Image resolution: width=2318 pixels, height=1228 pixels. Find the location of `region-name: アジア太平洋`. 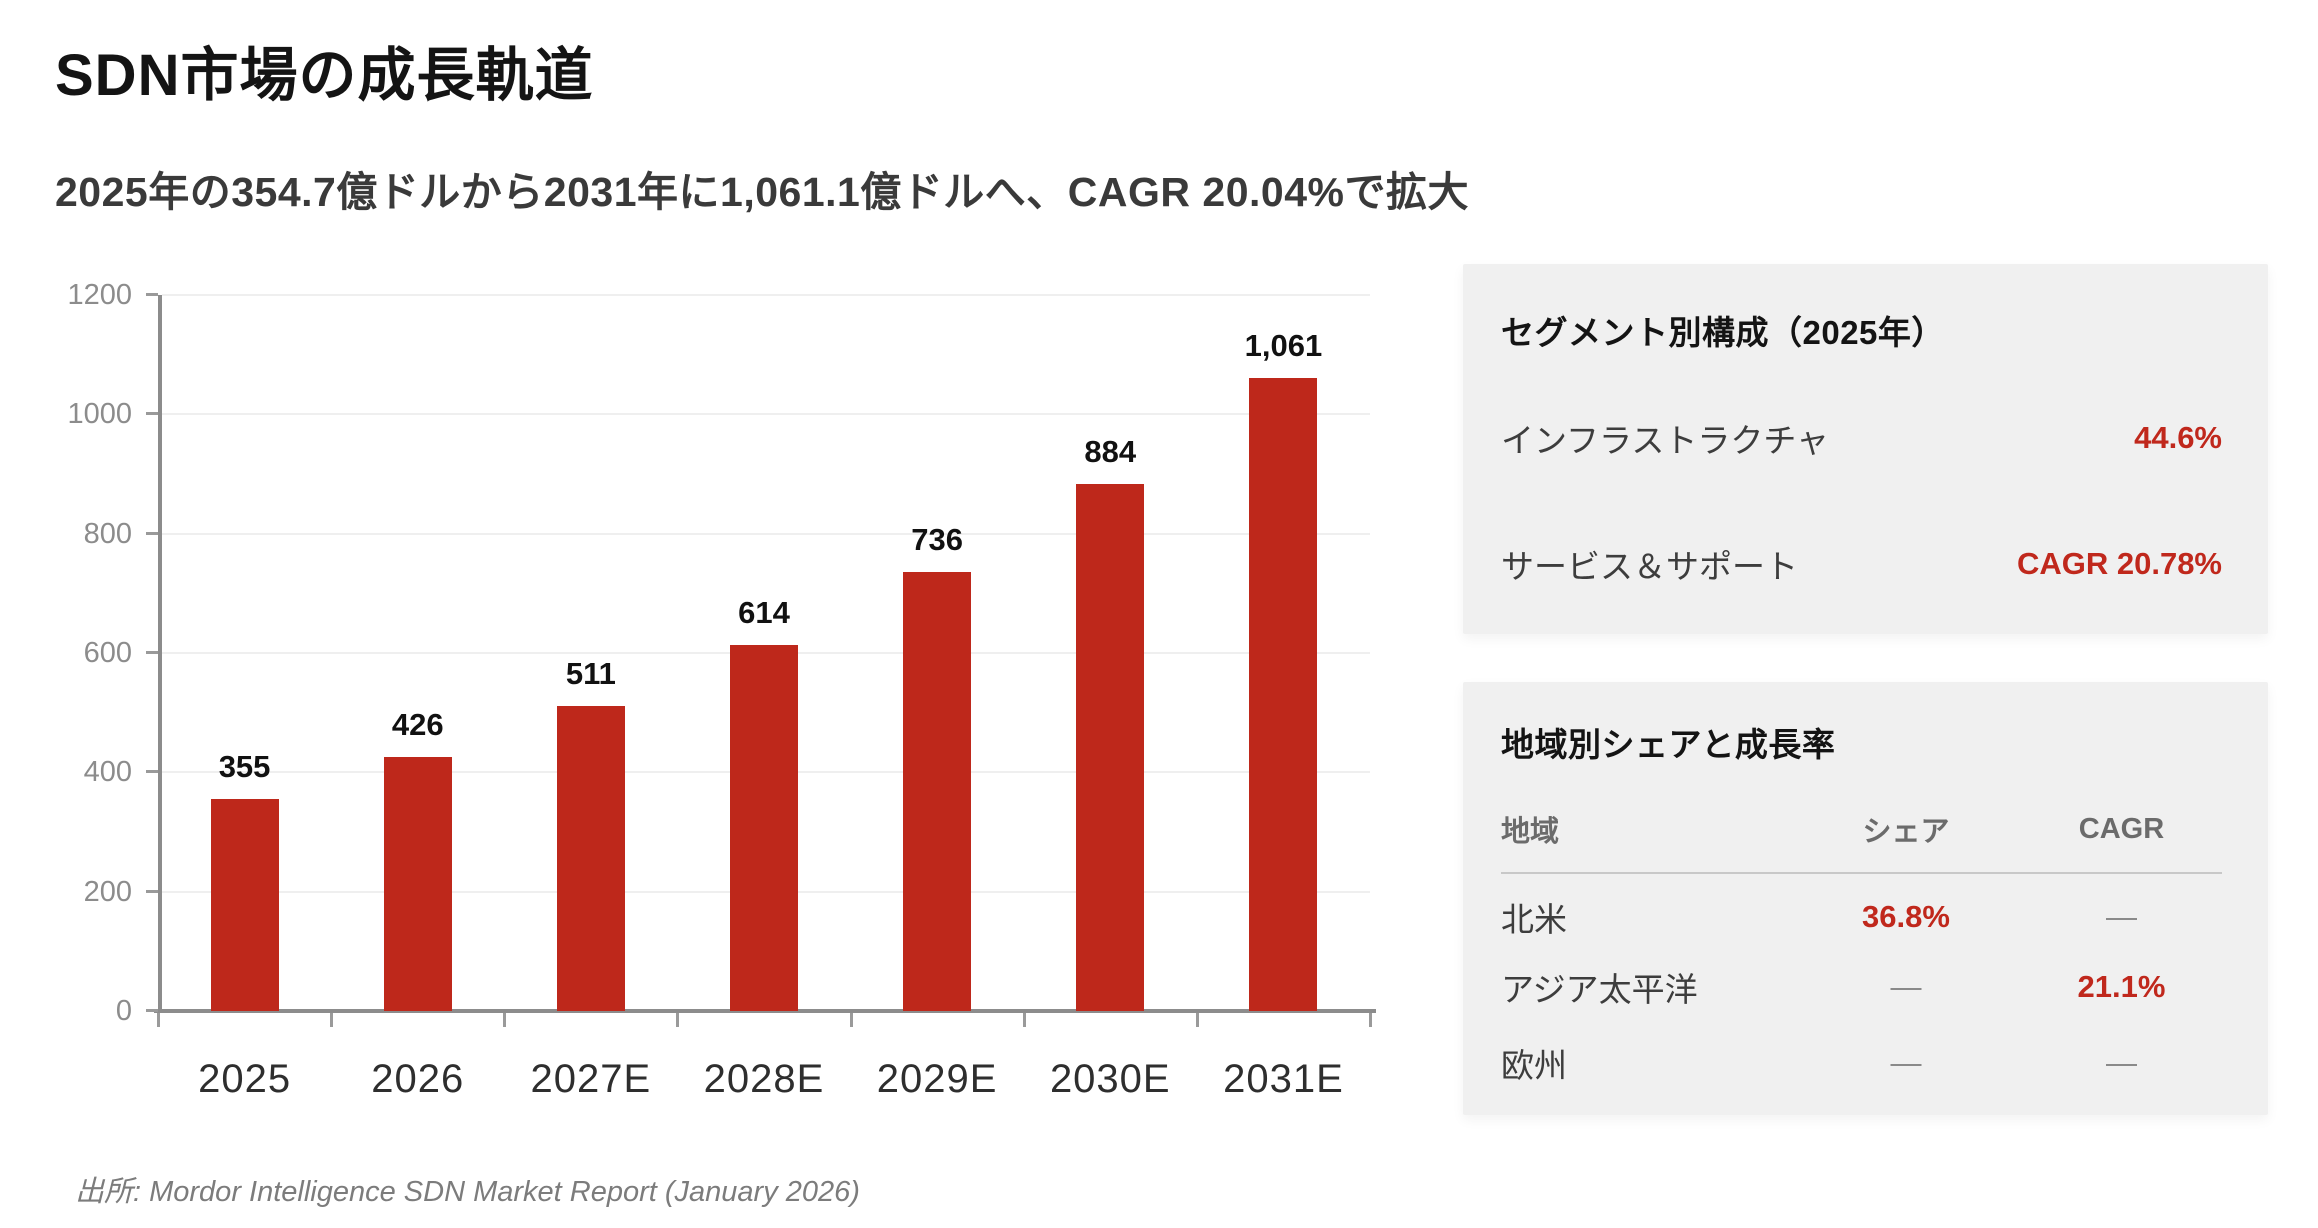

region-name: アジア太平洋 is located at coordinates (1599, 989).